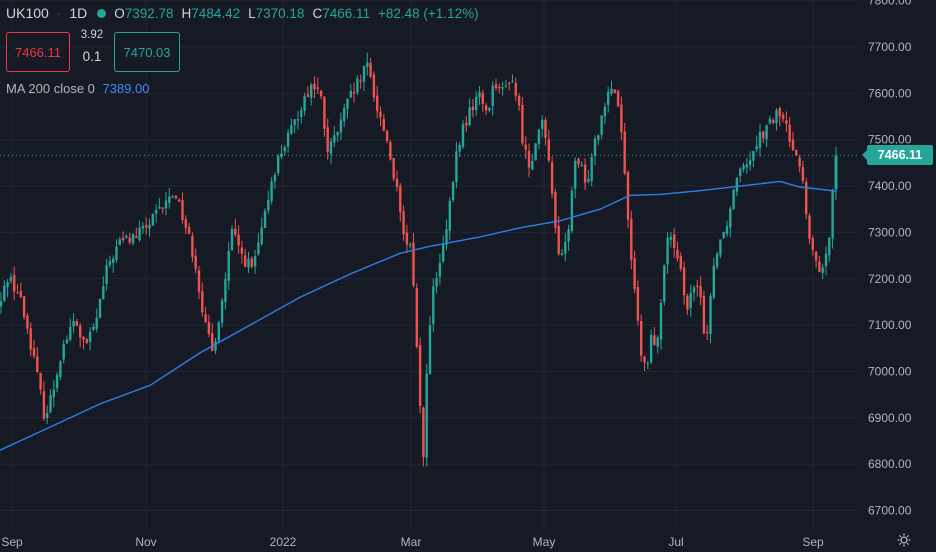  What do you see at coordinates (890, 418) in the screenshot?
I see `y-tick-label: 6900.00` at bounding box center [890, 418].